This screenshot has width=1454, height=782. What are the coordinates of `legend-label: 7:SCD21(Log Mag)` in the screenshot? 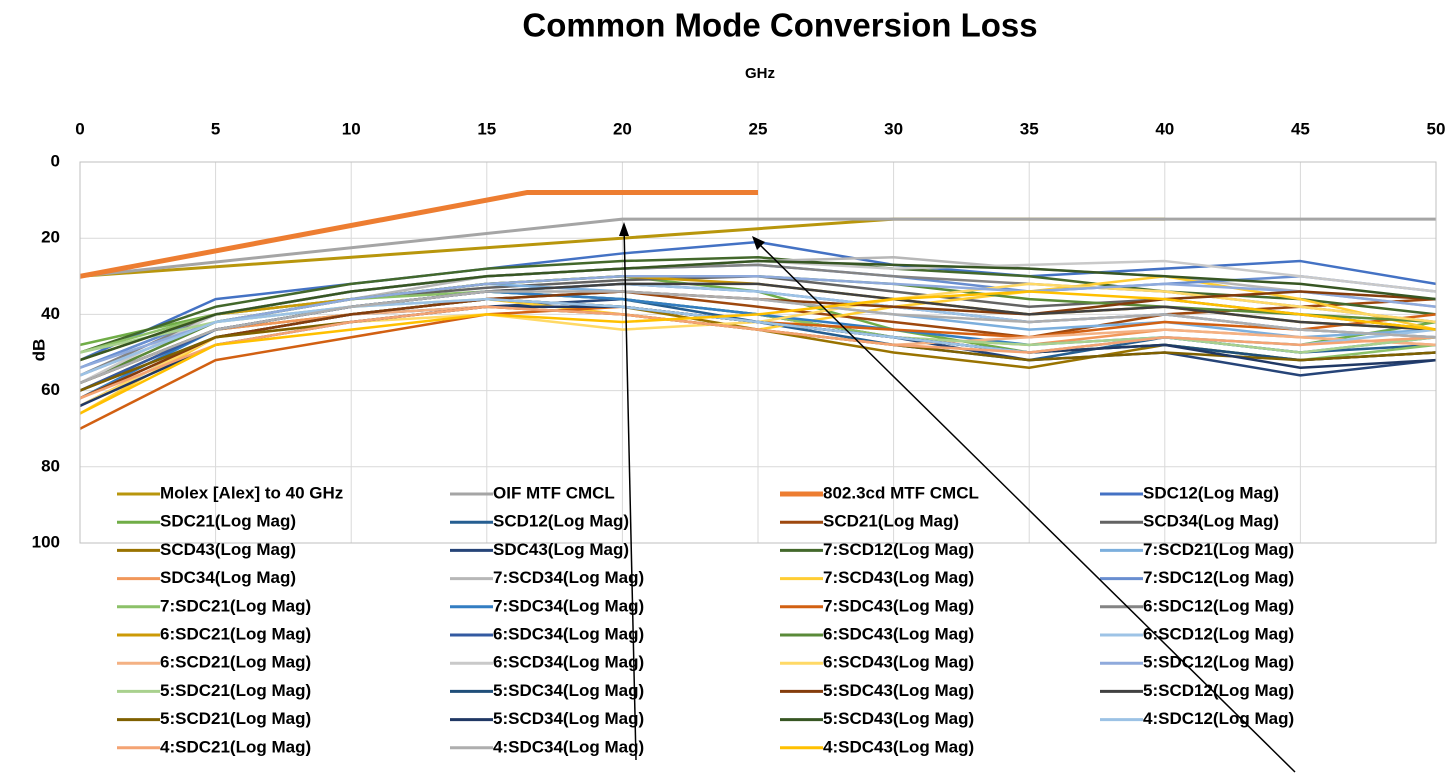 It's located at (1218, 549).